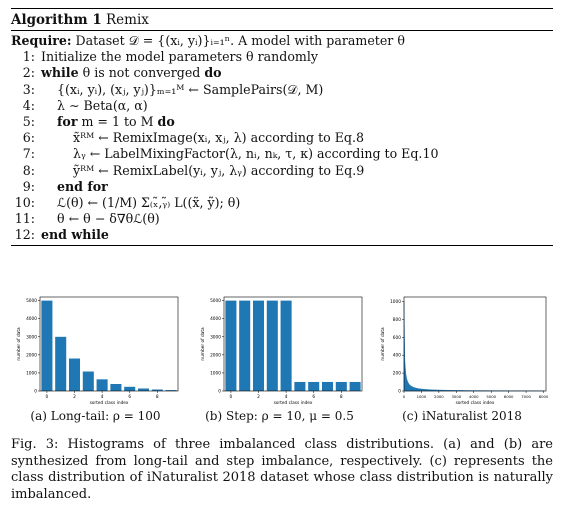 This screenshot has height=519, width=563. I want to click on line-content: for m = 1 to M do, so click(108, 121).